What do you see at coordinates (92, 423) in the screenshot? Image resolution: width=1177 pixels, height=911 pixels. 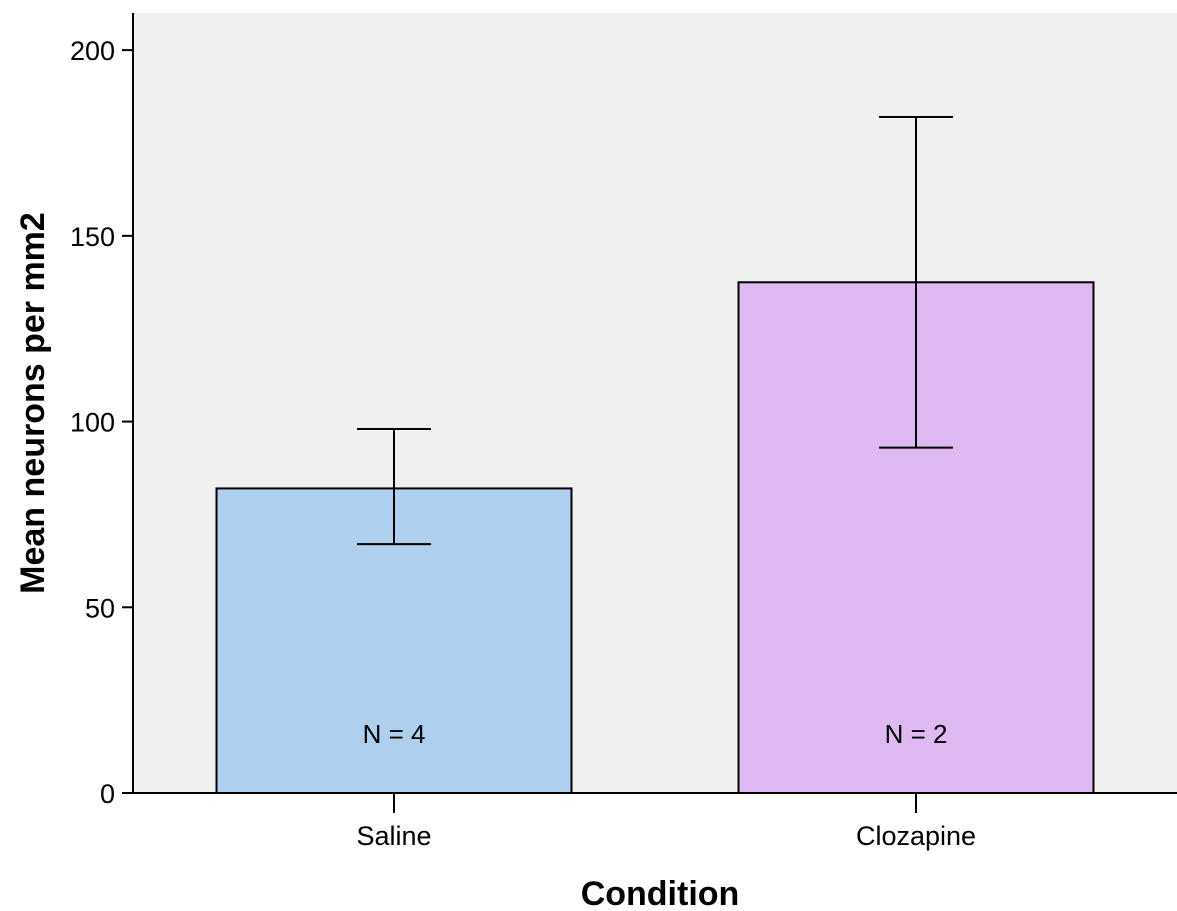 I see `y-tick-label: 100` at bounding box center [92, 423].